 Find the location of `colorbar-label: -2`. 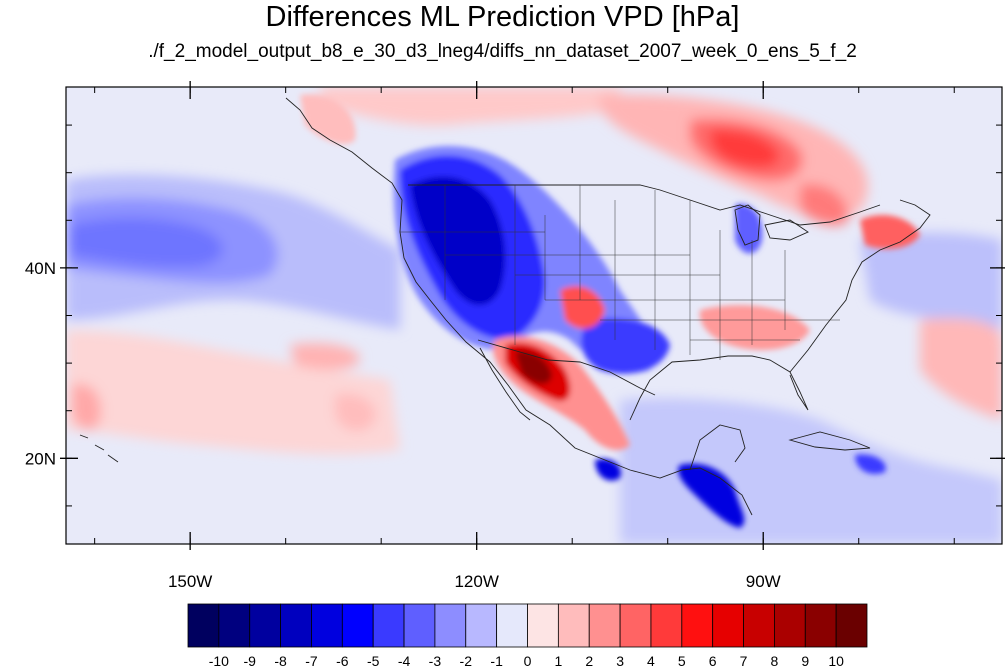

colorbar-label: -2 is located at coordinates (466, 661).